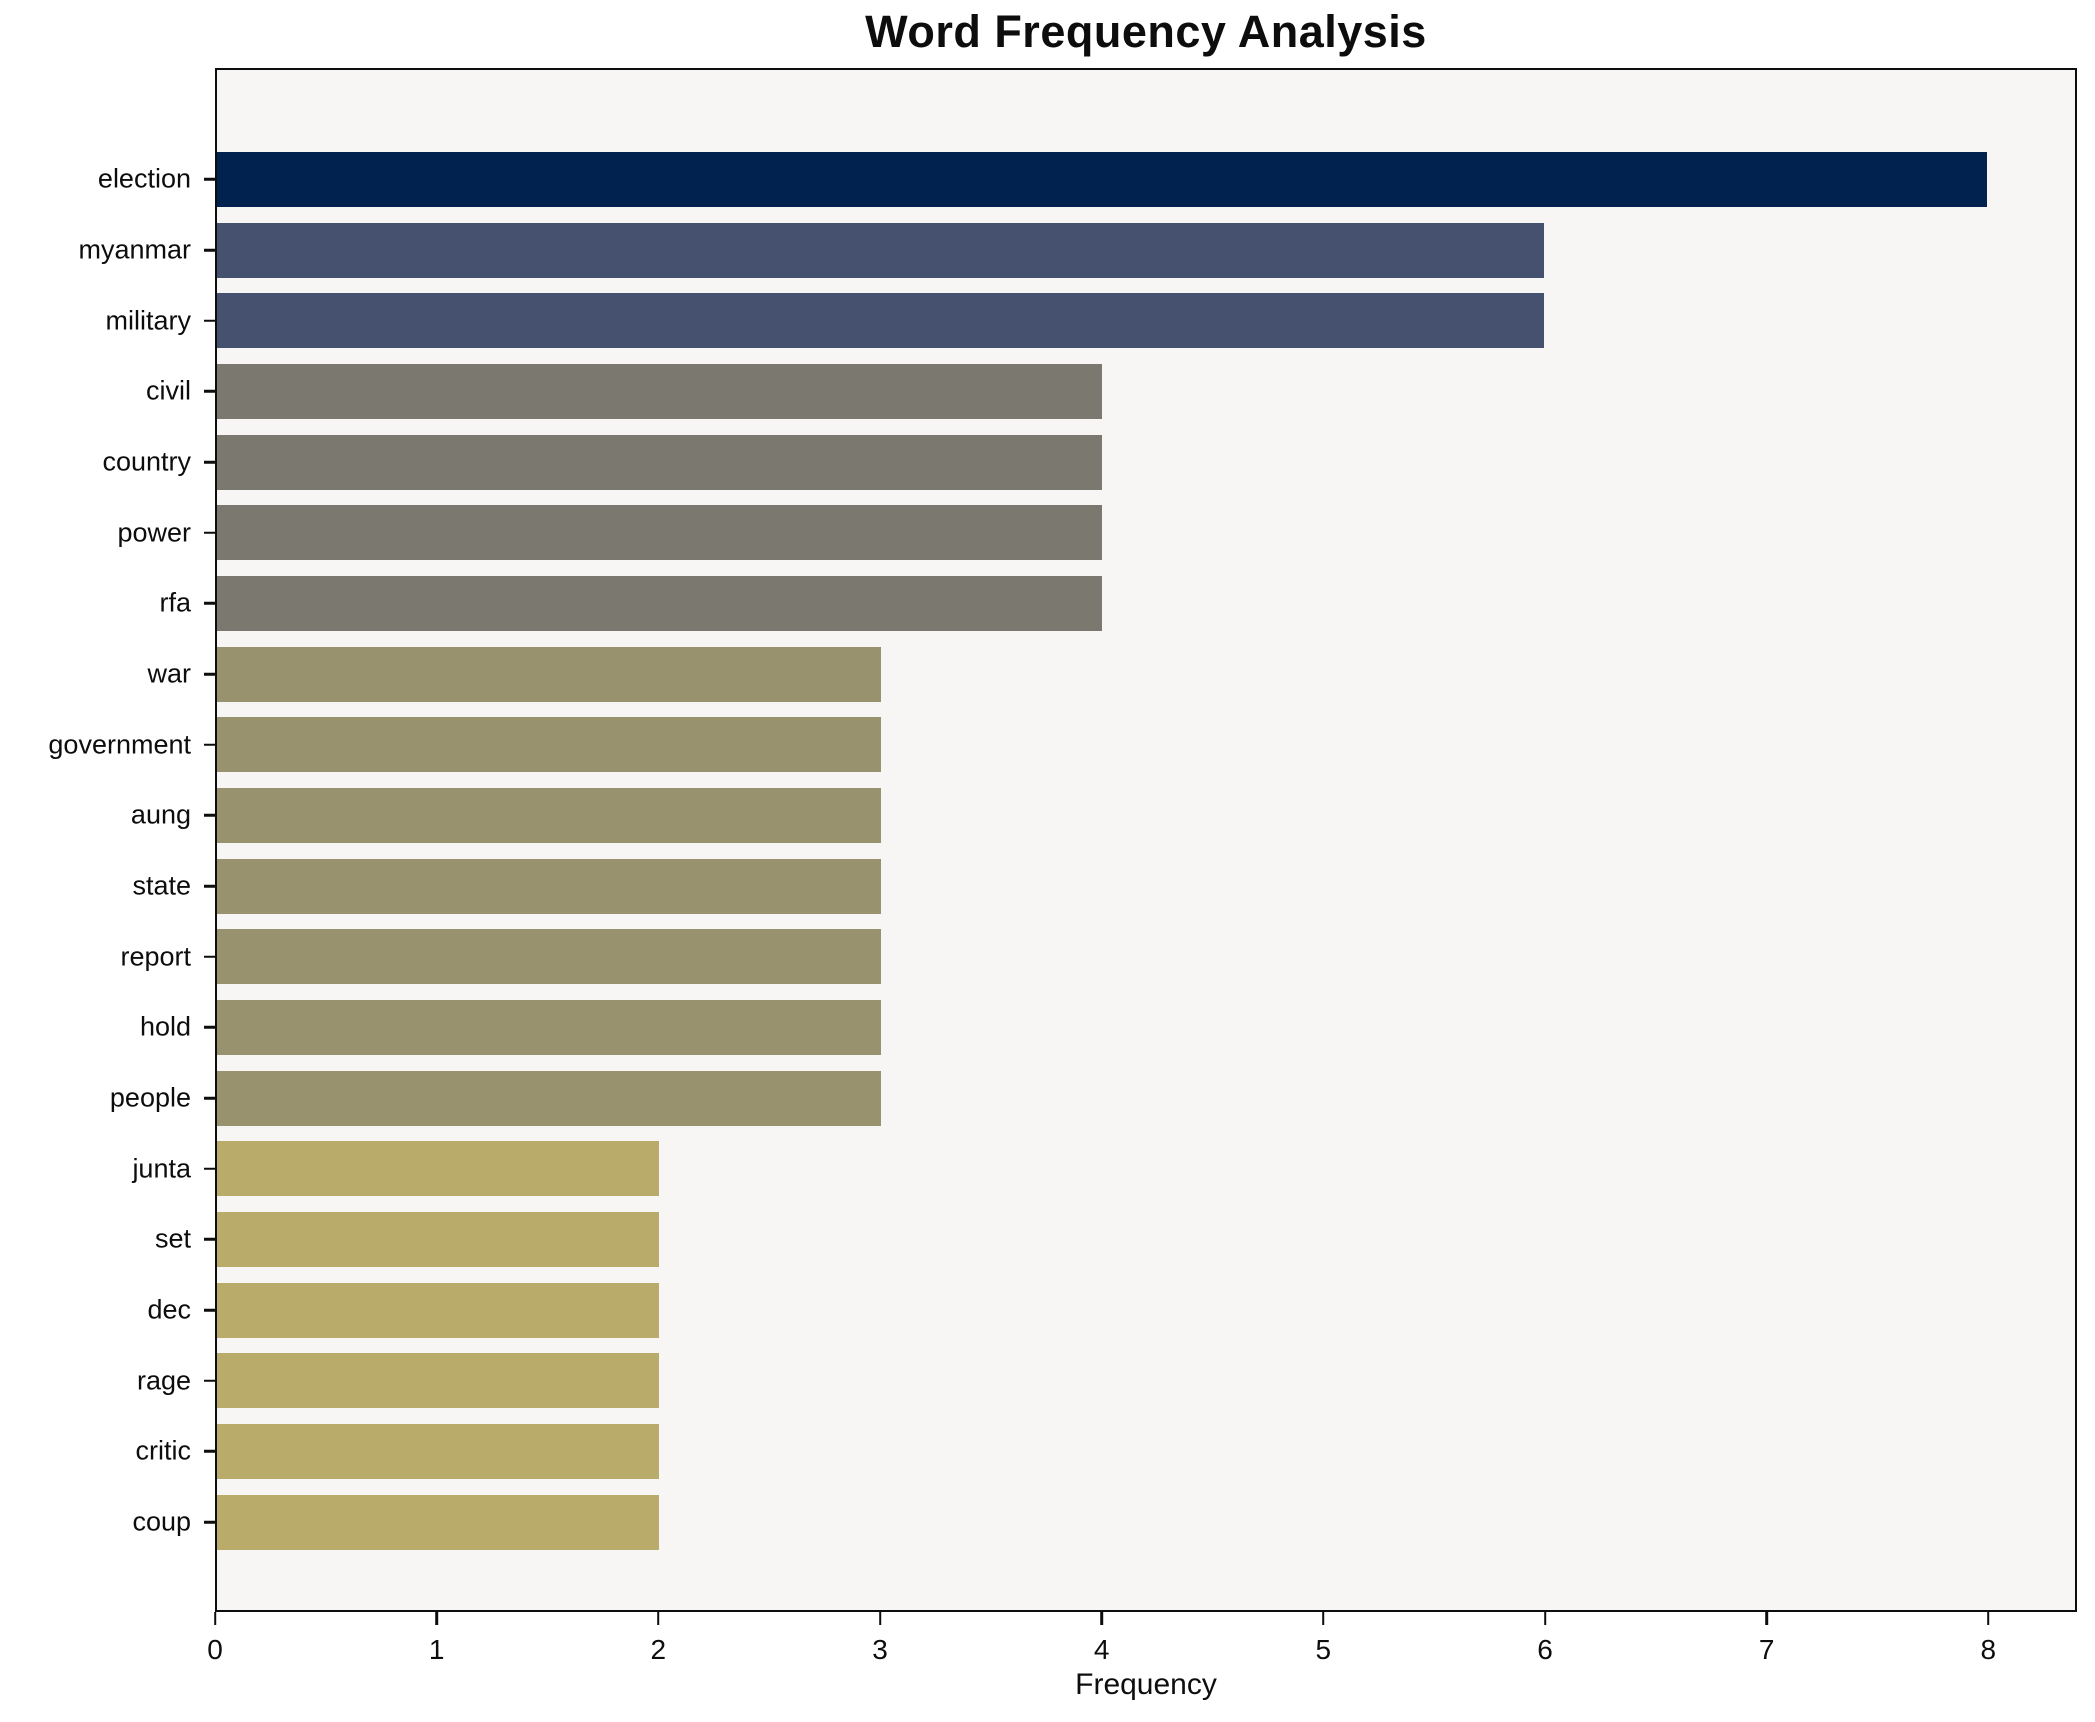 The width and height of the screenshot is (2095, 1722). I want to click on bar-hold, so click(549, 1027).